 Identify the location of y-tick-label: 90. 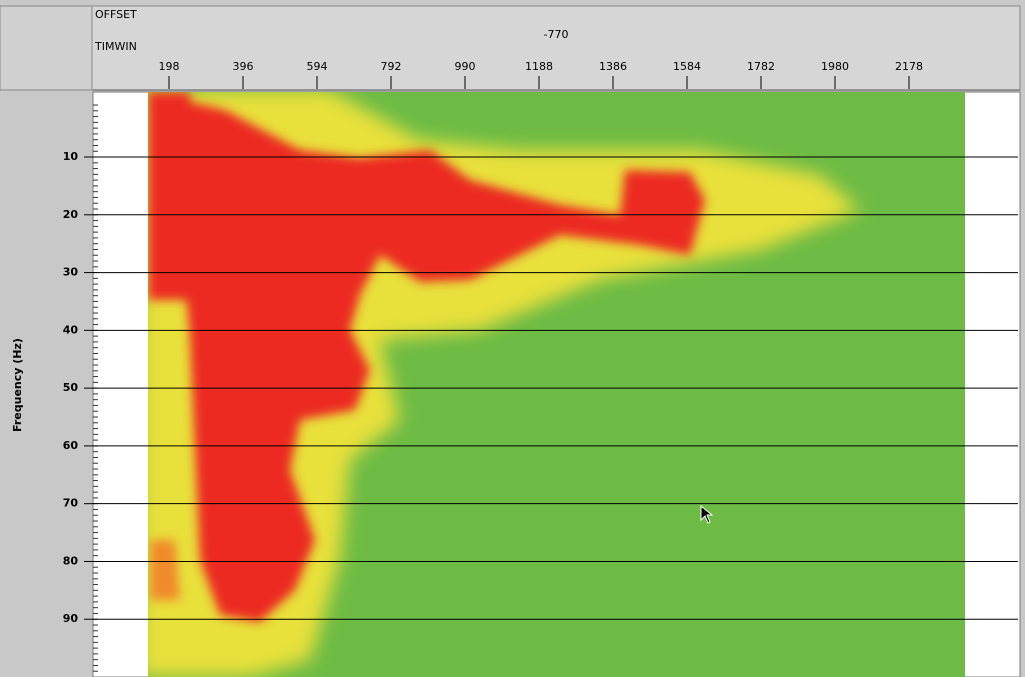
(71, 618).